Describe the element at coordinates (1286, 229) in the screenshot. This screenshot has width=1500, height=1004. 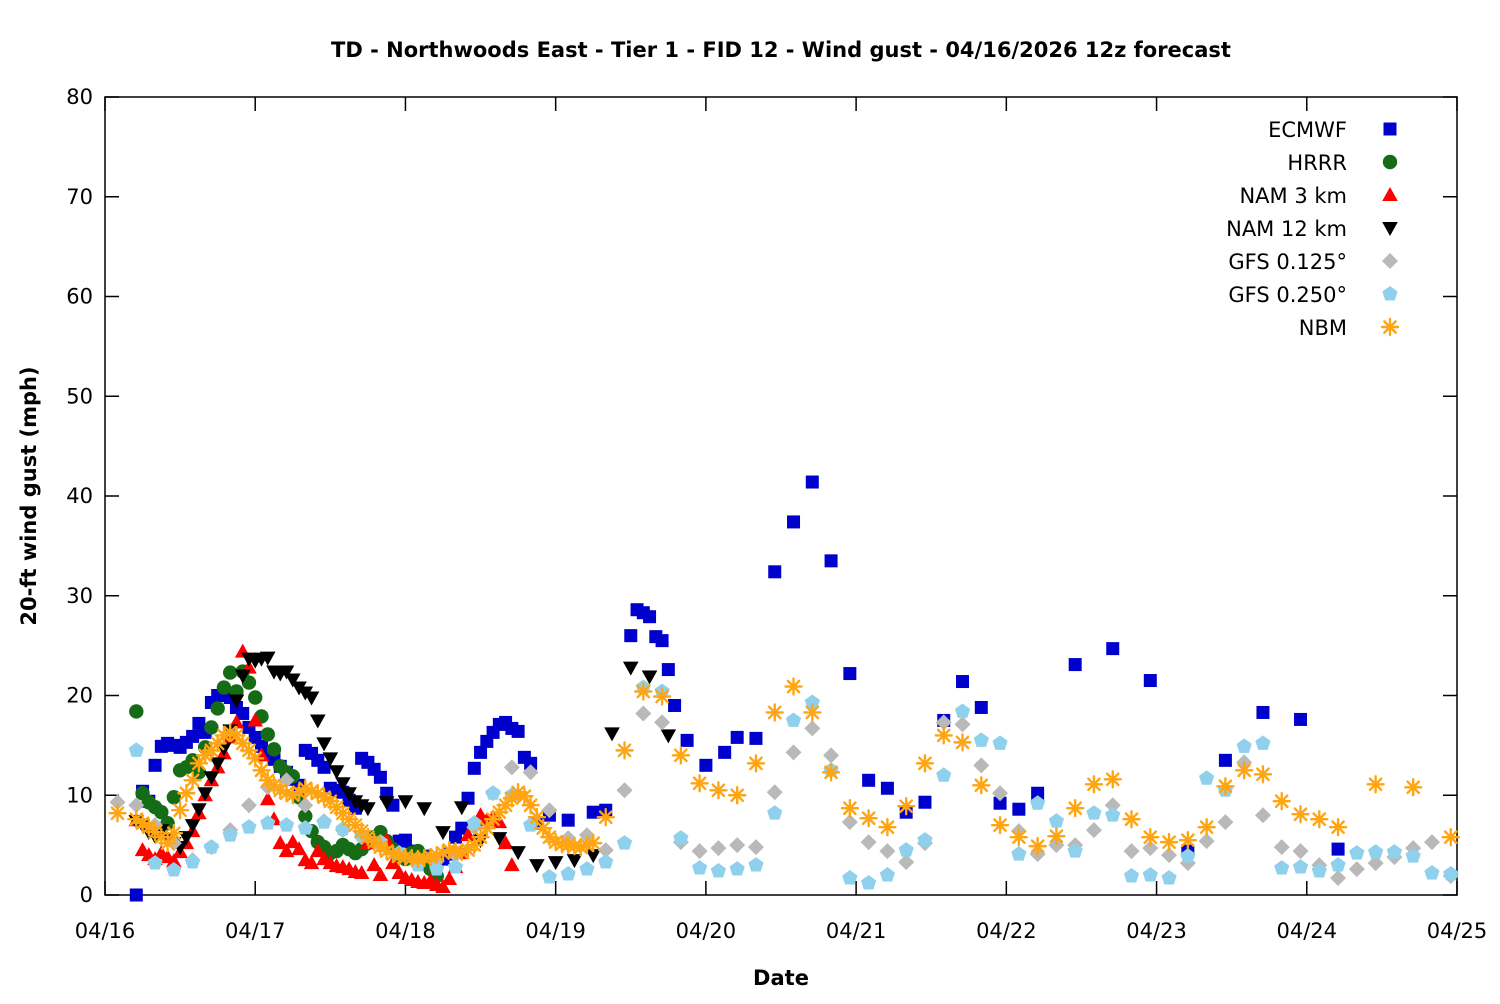
I see `legend-label: NAM 12 km` at that location.